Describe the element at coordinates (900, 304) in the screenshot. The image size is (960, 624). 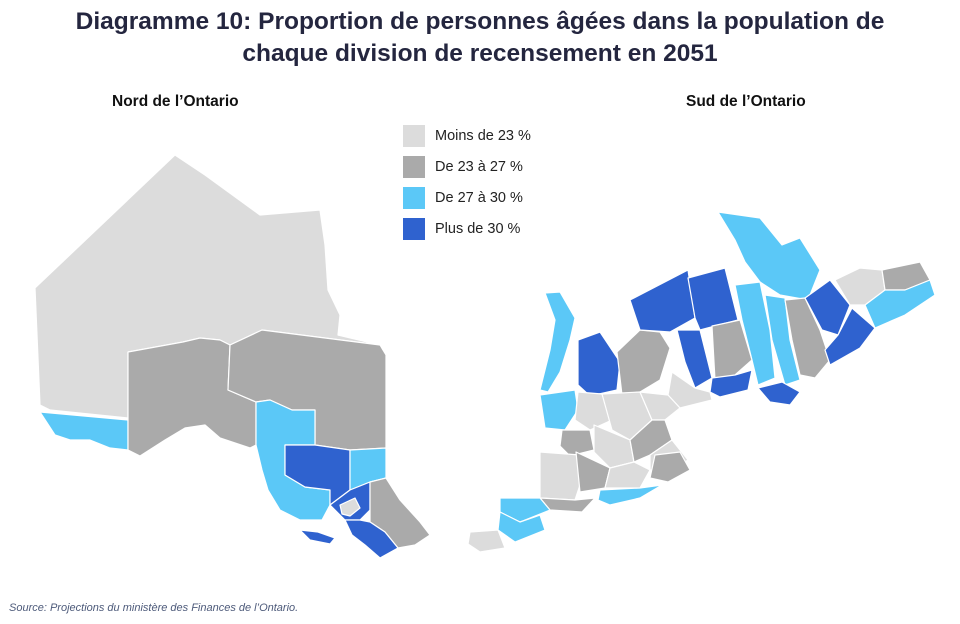
I see `region-stormont` at that location.